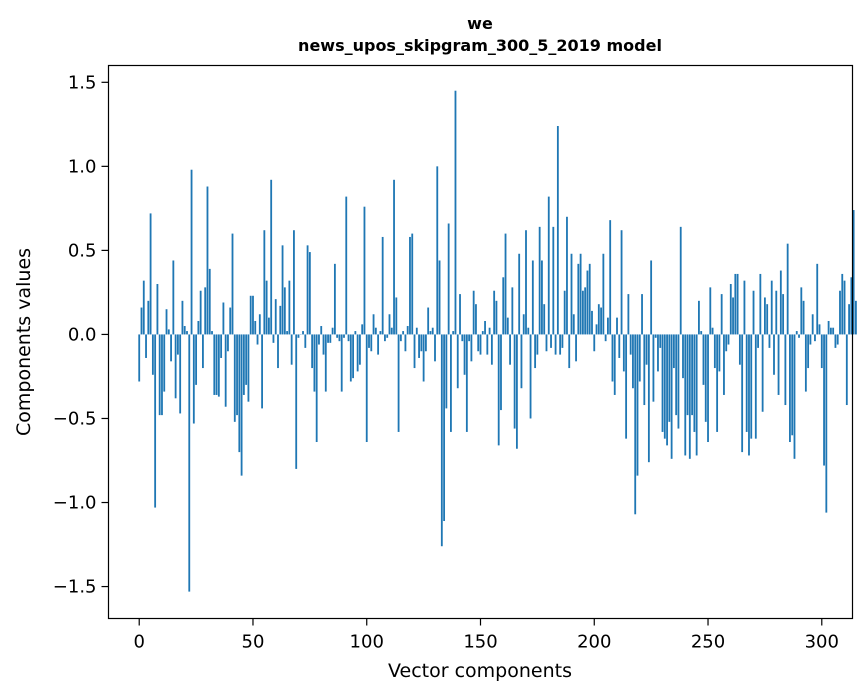 This screenshot has height=696, width=867. I want to click on y-tick-label: −1.5, so click(75, 587).